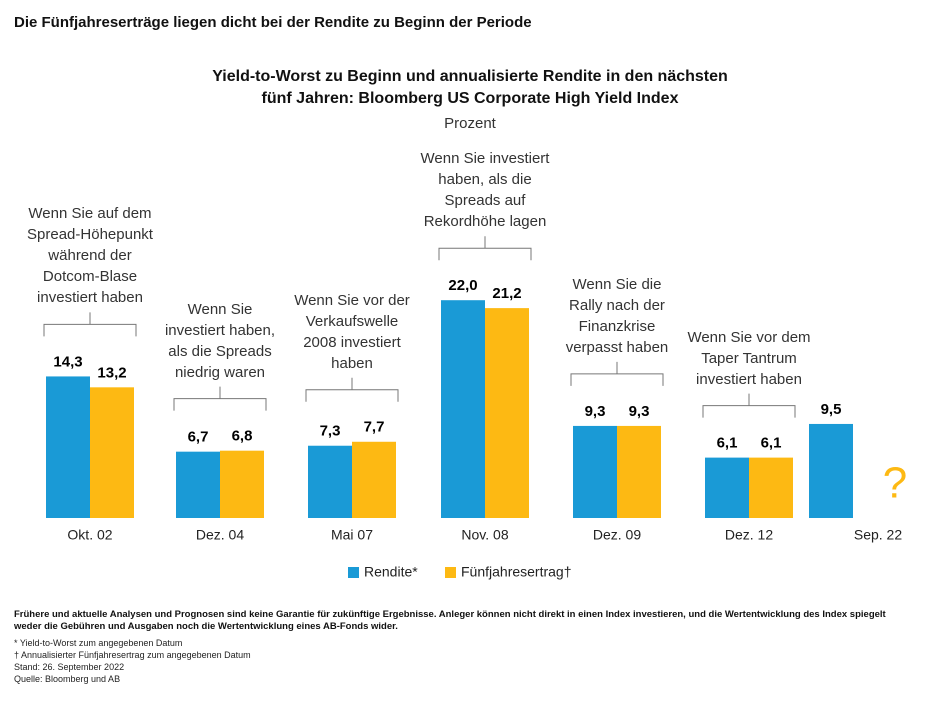  What do you see at coordinates (352, 535) in the screenshot?
I see `x-tick-label: Mai 07` at bounding box center [352, 535].